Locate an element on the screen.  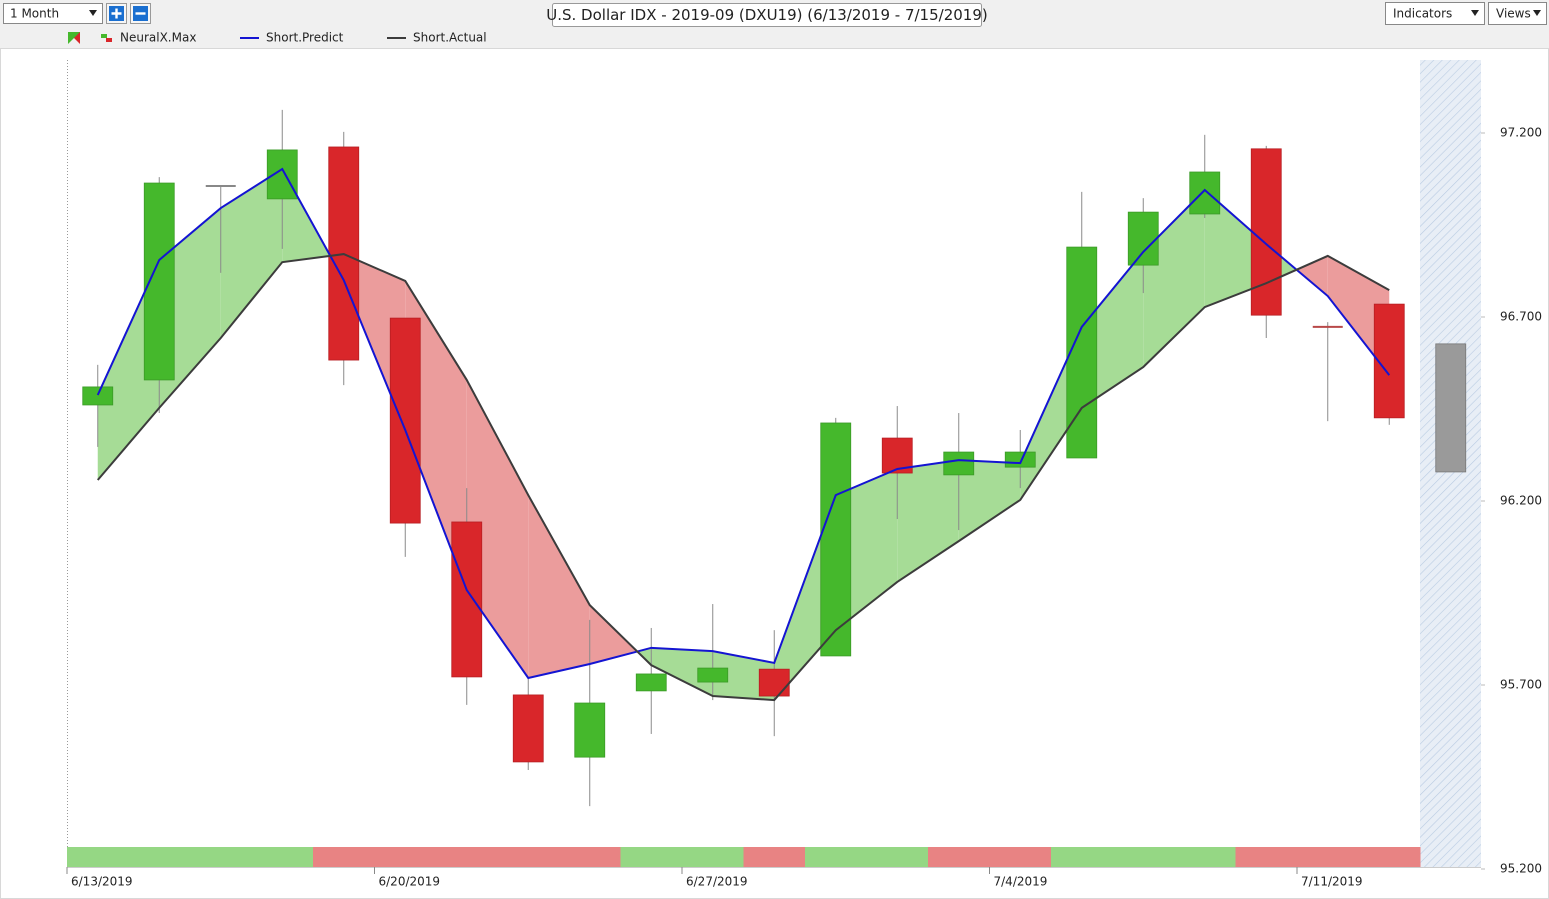
legend-label: Short.Actual is located at coordinates (450, 38).